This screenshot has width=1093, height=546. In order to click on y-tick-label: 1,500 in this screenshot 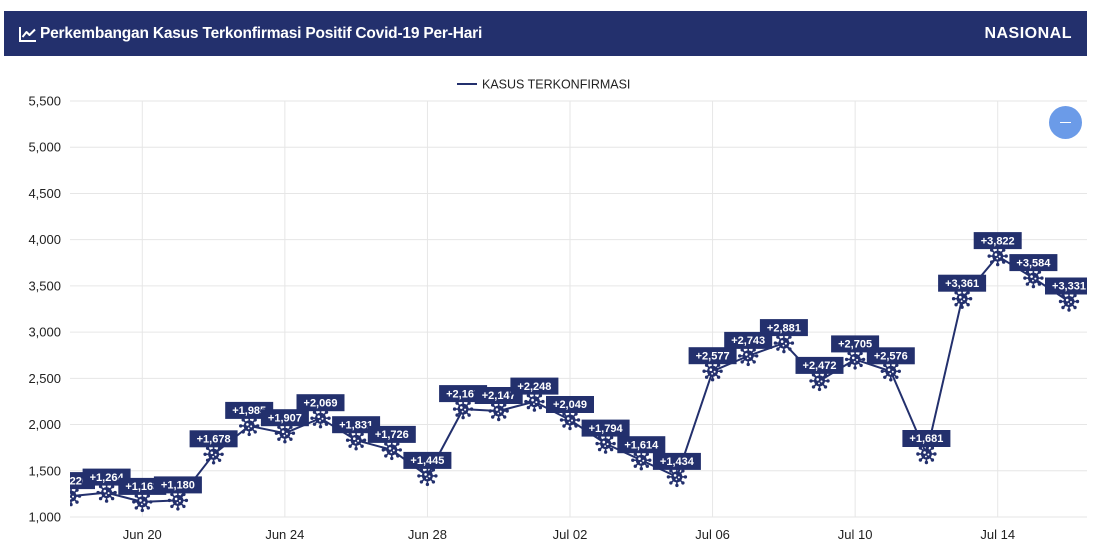, I will do `click(44, 470)`.